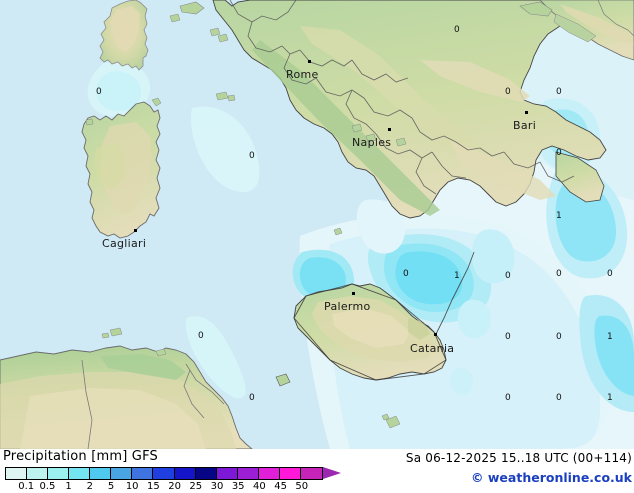 This screenshot has width=634, height=493. Describe the element at coordinates (302, 486) in the screenshot. I see `legend-tick-50: 50` at that location.